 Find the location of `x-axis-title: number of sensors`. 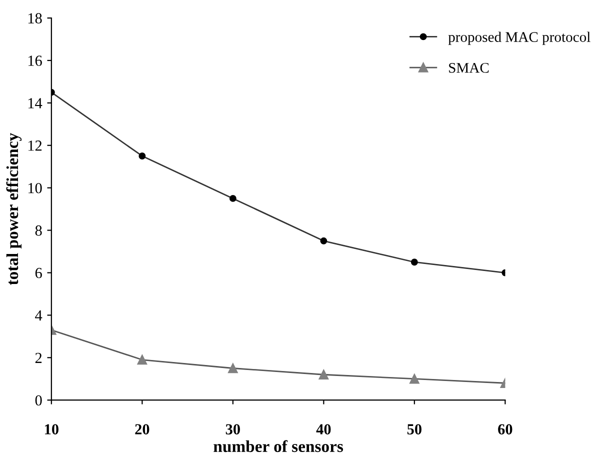

x-axis-title: number of sensors is located at coordinates (279, 446).